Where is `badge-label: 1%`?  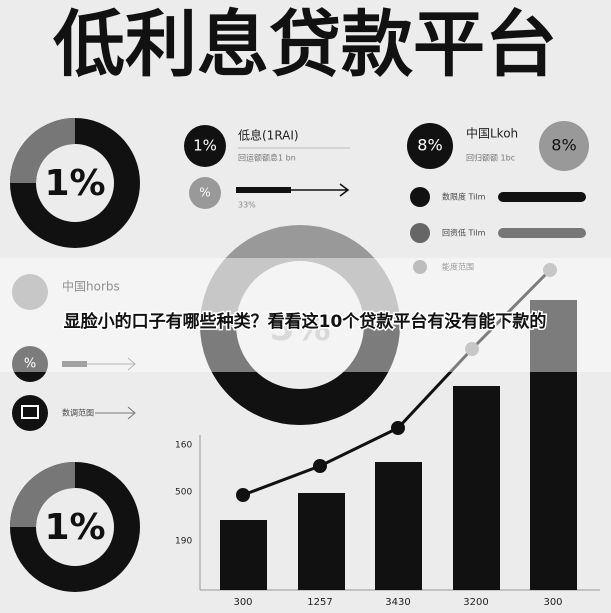 badge-label: 1% is located at coordinates (205, 146).